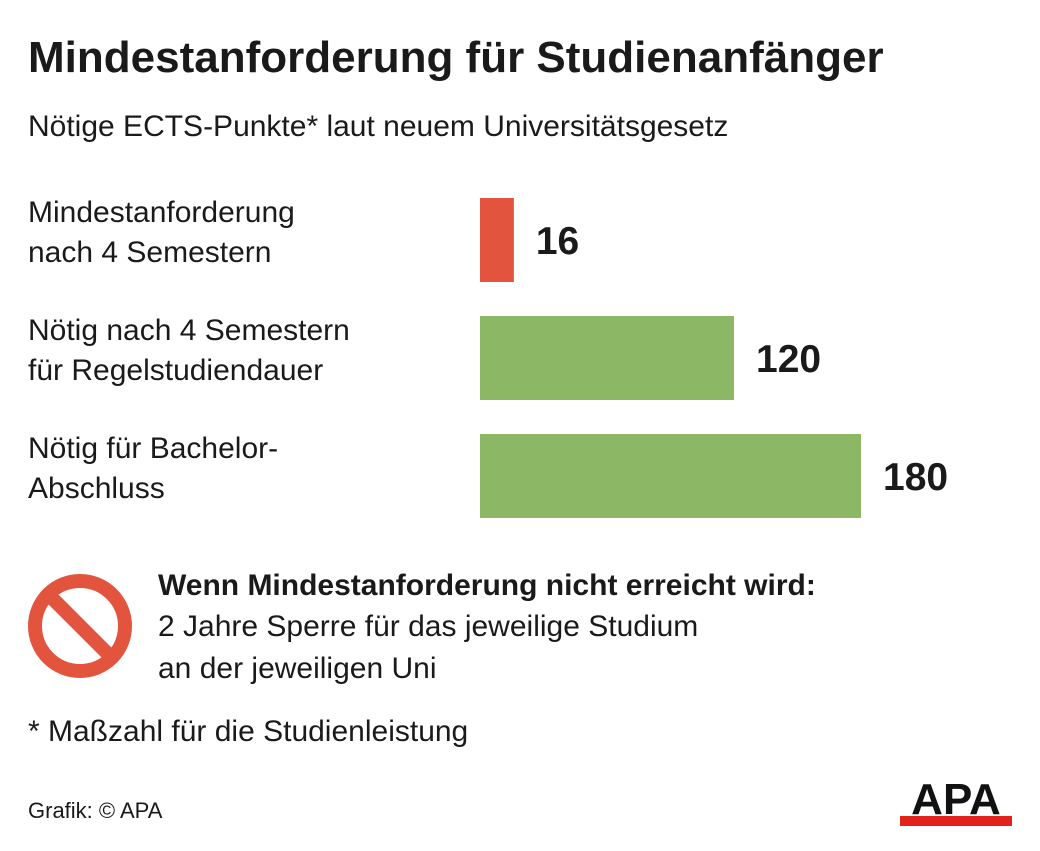 This screenshot has height=851, width=1040. I want to click on category-label-line: Nötig für Bachelor-, so click(153, 448).